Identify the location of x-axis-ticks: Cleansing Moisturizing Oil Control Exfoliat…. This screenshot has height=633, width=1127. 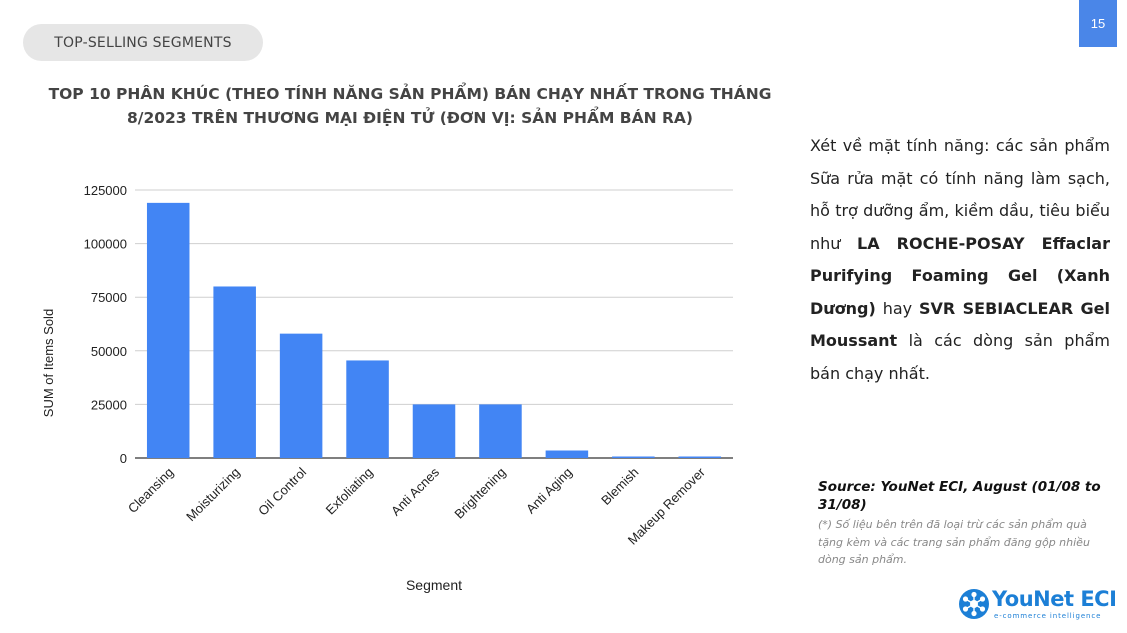
(417, 506).